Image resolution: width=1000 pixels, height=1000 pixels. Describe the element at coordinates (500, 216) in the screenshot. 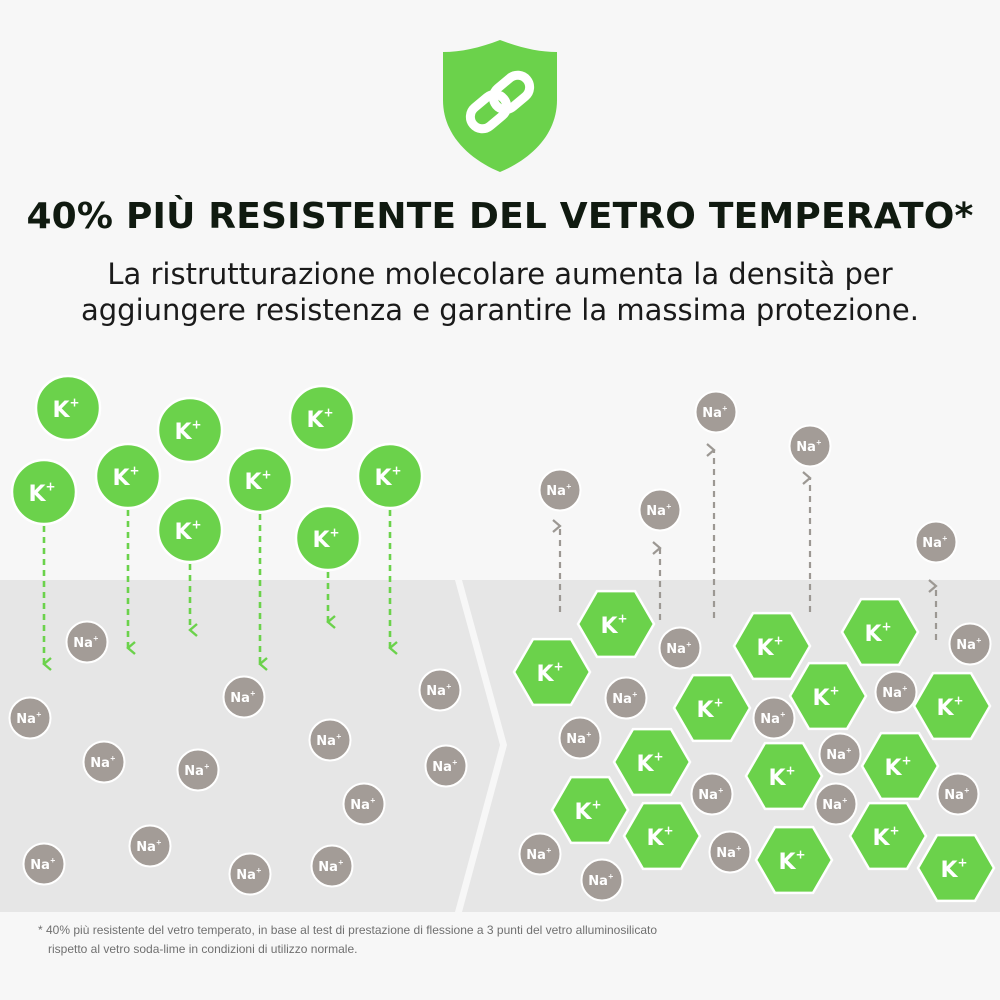

I see `headline: 40% PIÙ RESISTENTE DEL VETRO TEMPERATO*` at that location.